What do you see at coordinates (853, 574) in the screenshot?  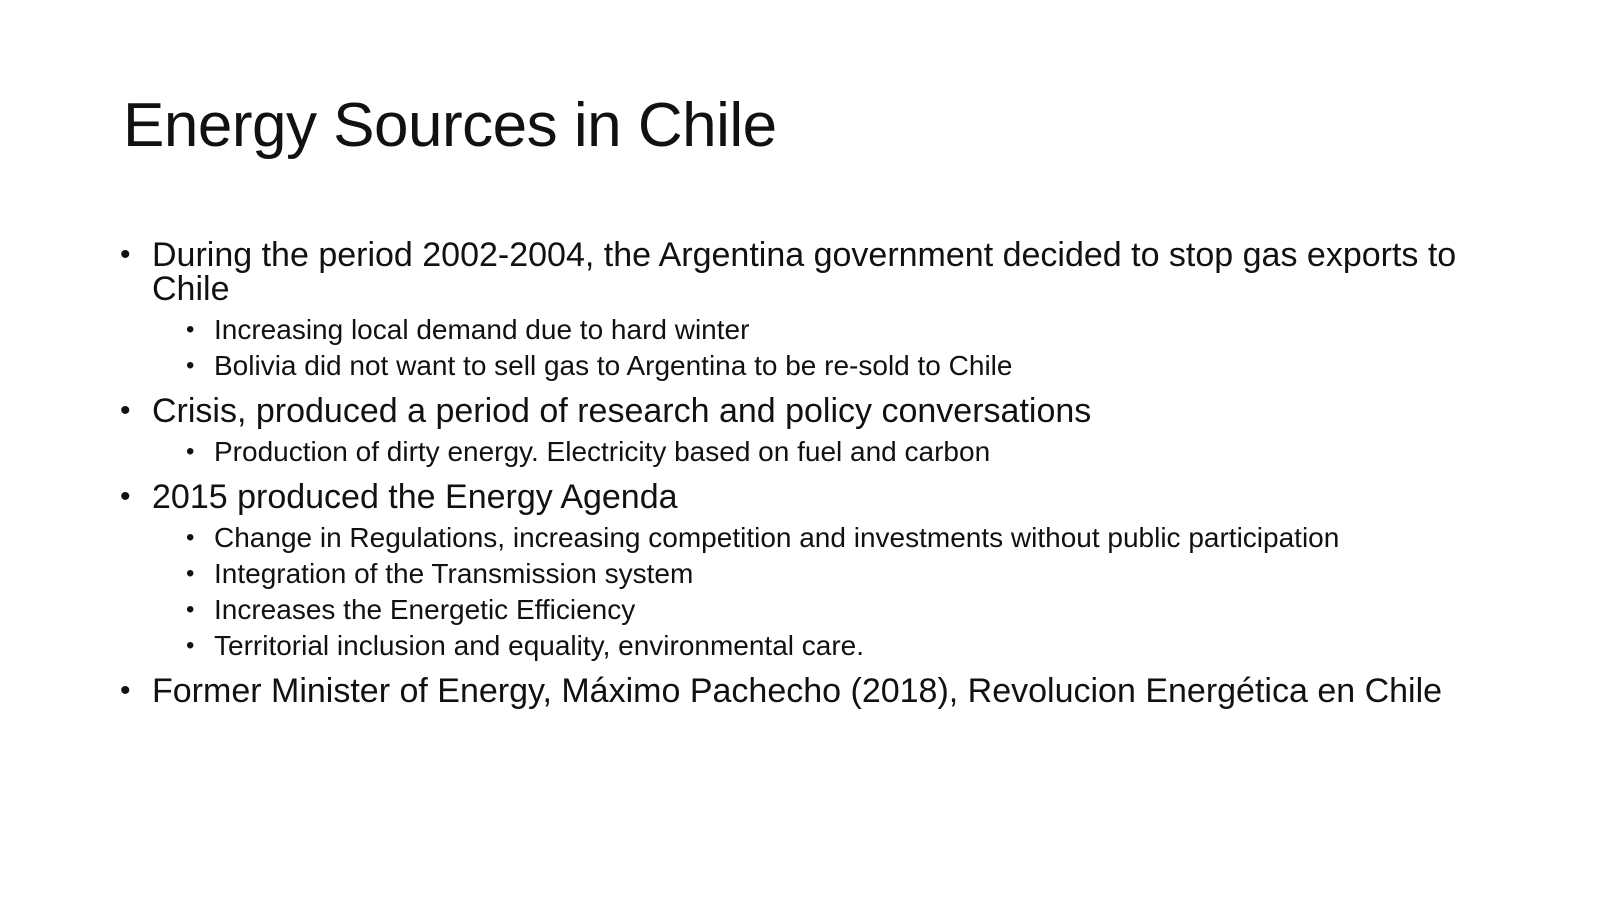 I see `sub-bullet-transmission: Integration of the Transmission system` at bounding box center [853, 574].